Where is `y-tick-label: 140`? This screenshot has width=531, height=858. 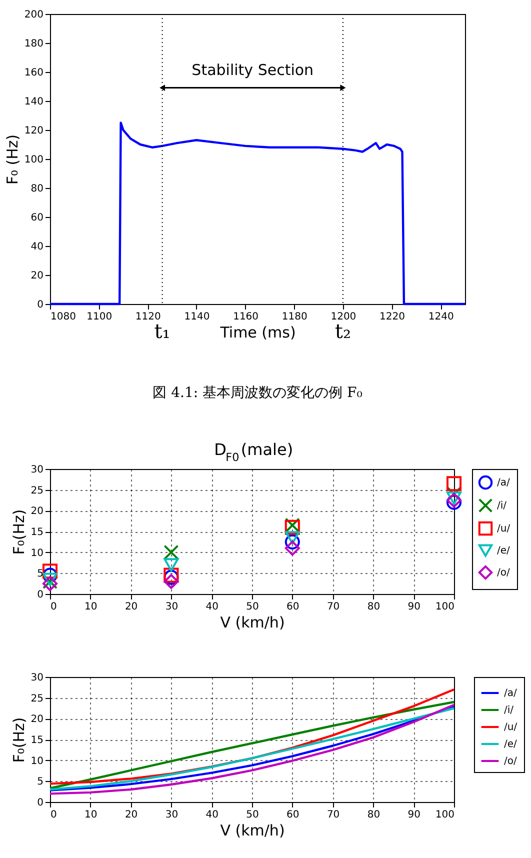 y-tick-label: 140 is located at coordinates (34, 102).